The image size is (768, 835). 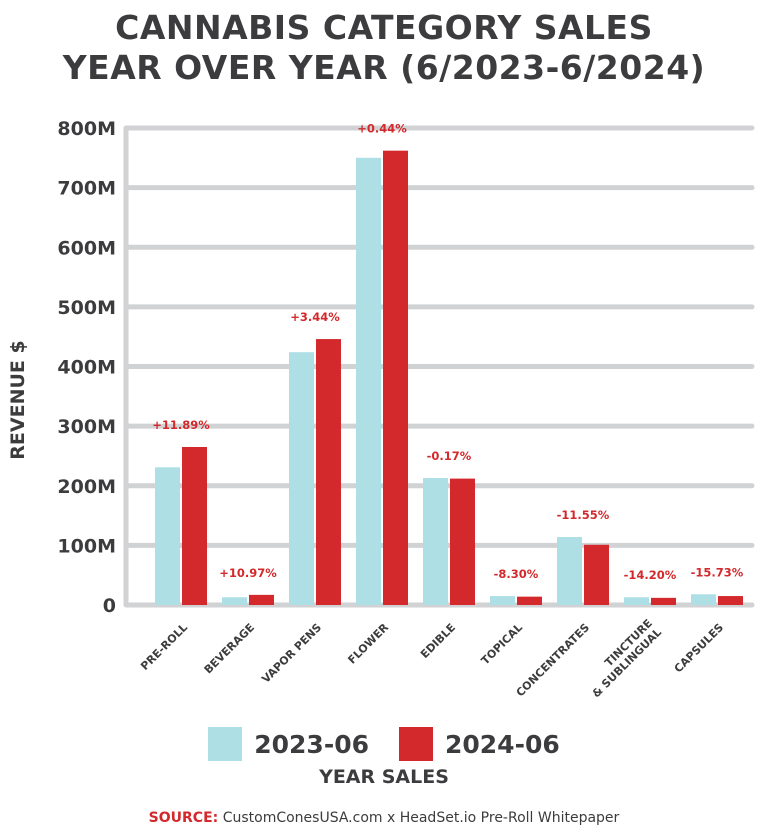 I want to click on y-tick-label: 500M, so click(x=86, y=308).